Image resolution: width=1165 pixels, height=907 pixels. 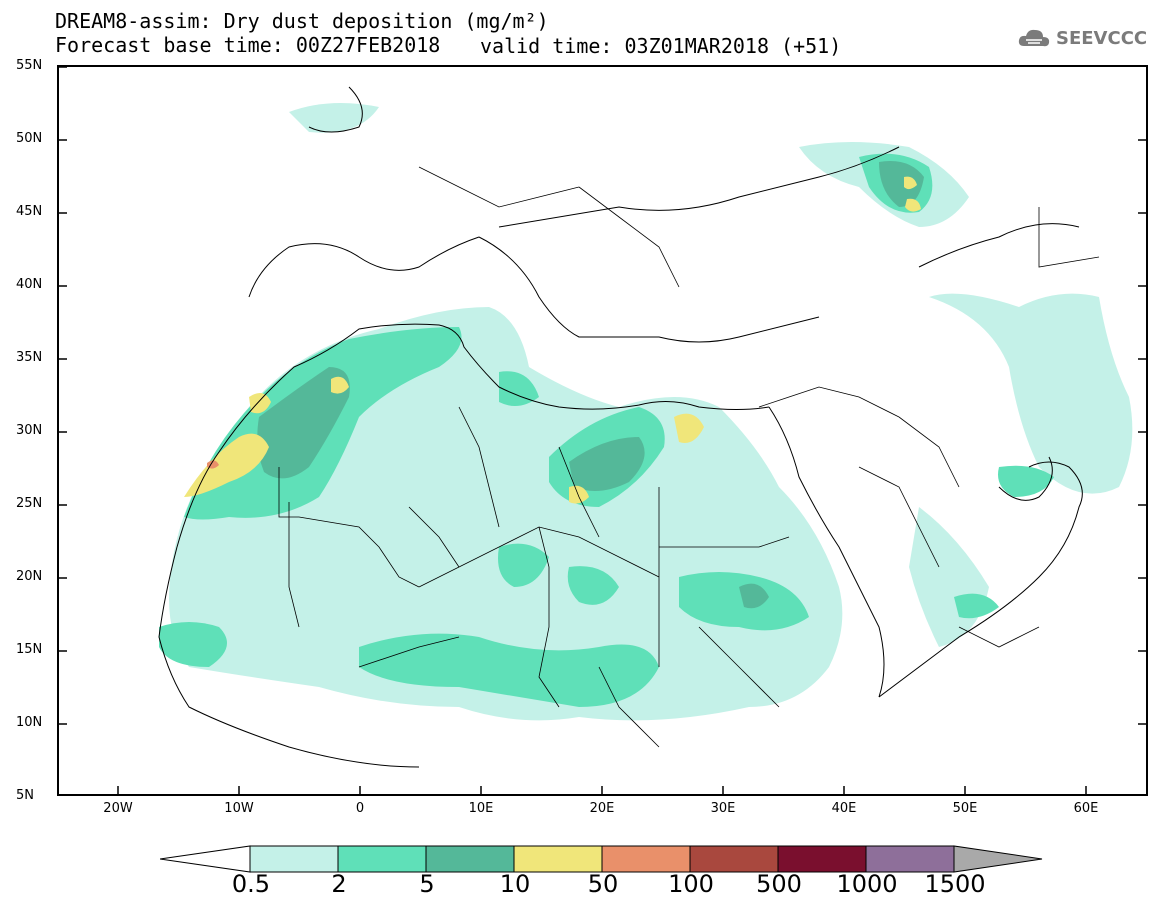 I want to click on colorbar-low-arrow, so click(x=205, y=859).